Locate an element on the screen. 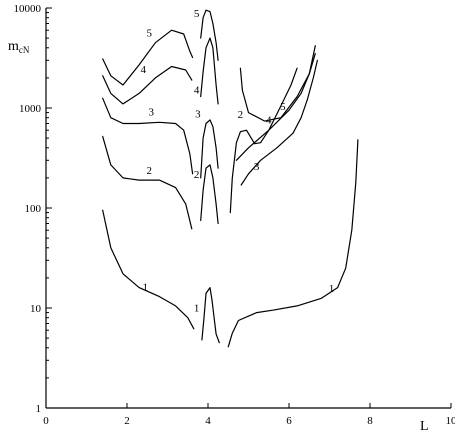 This screenshot has height=439, width=455. y-tick-label: 100 is located at coordinates (33, 209).